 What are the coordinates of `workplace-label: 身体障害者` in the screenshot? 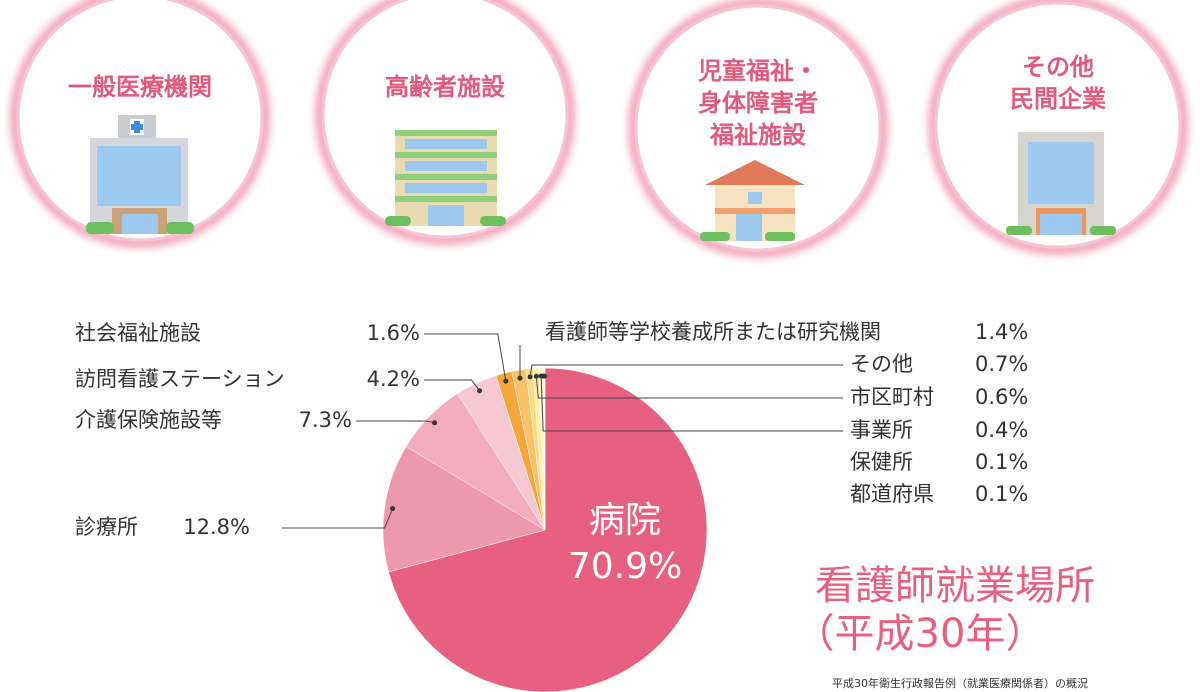 It's located at (758, 103).